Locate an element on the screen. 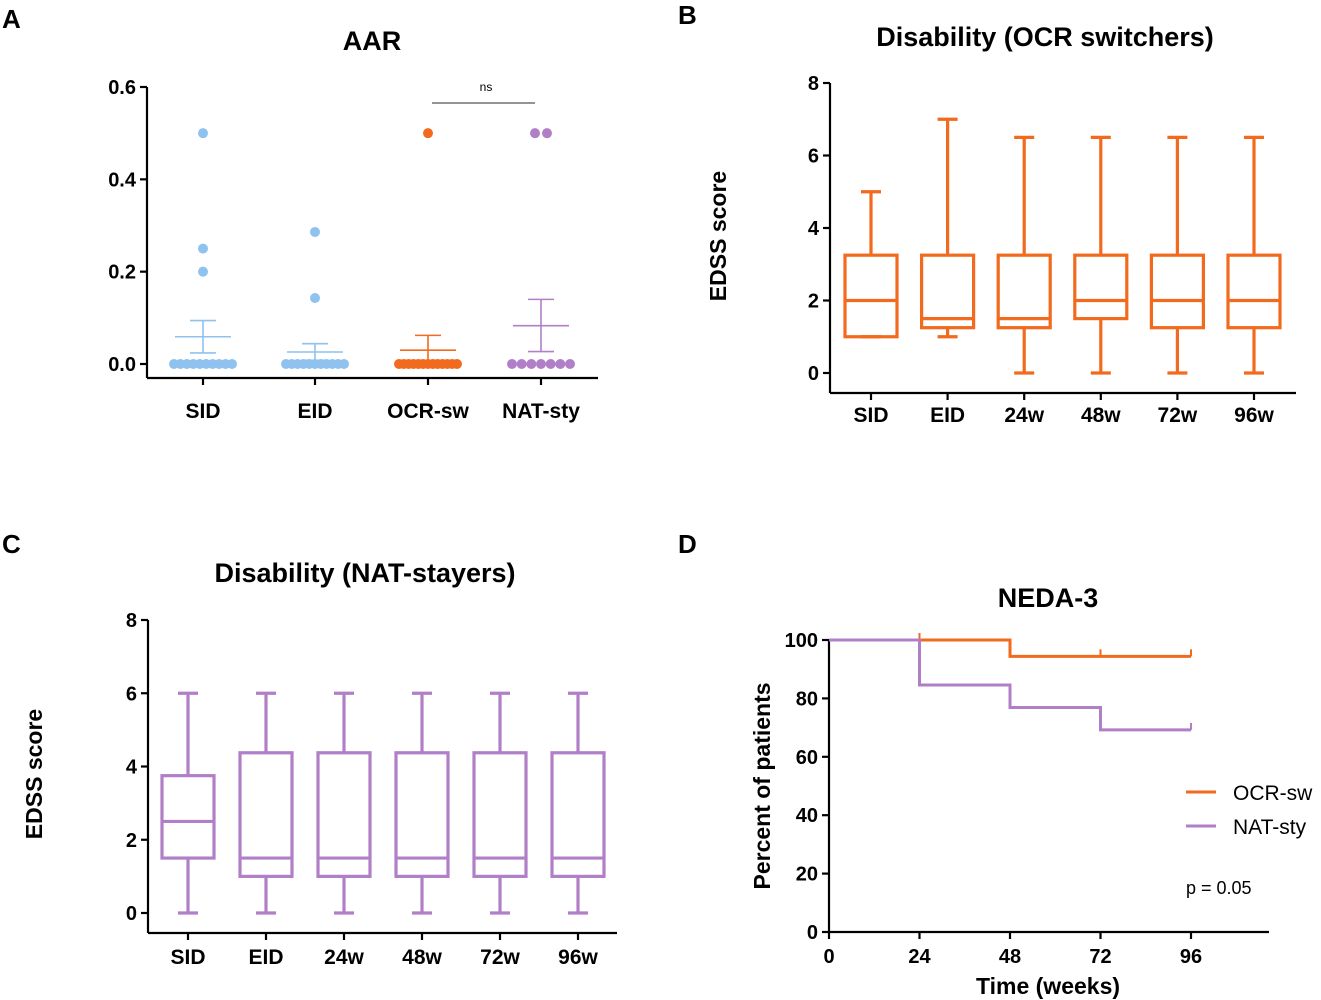  panel-a-axes: 0.0 0.2 0.4 0.6 SID EID OCR-sw NAT-sty is located at coordinates (353, 250).